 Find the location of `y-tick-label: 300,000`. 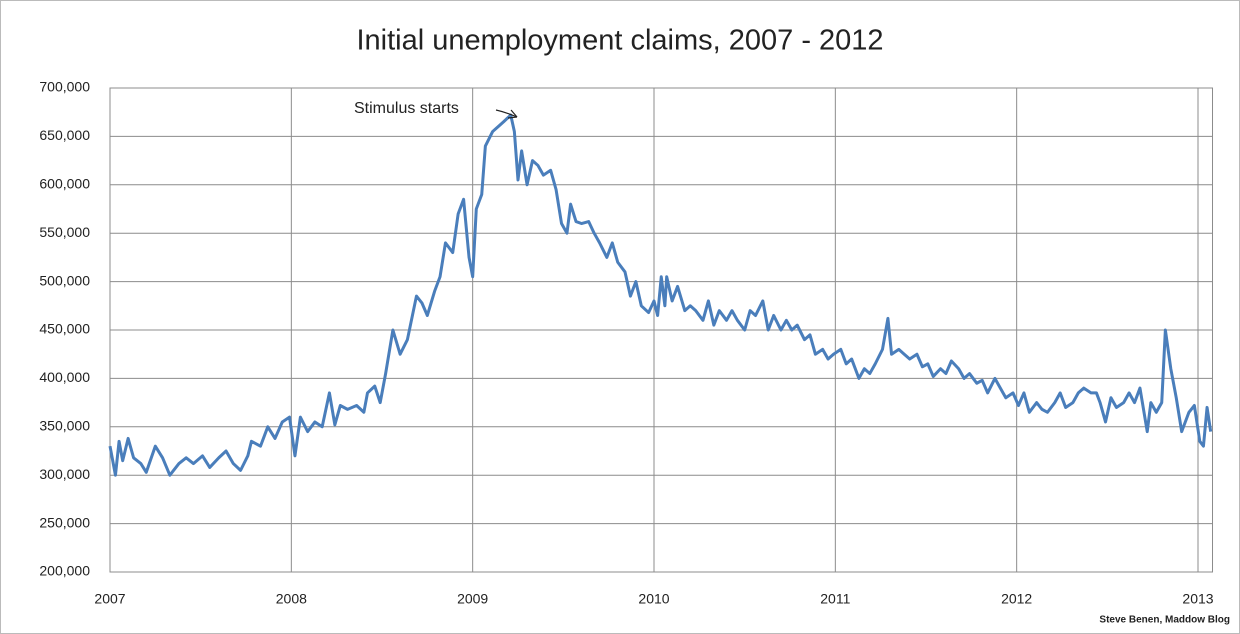

y-tick-label: 300,000 is located at coordinates (64, 474).